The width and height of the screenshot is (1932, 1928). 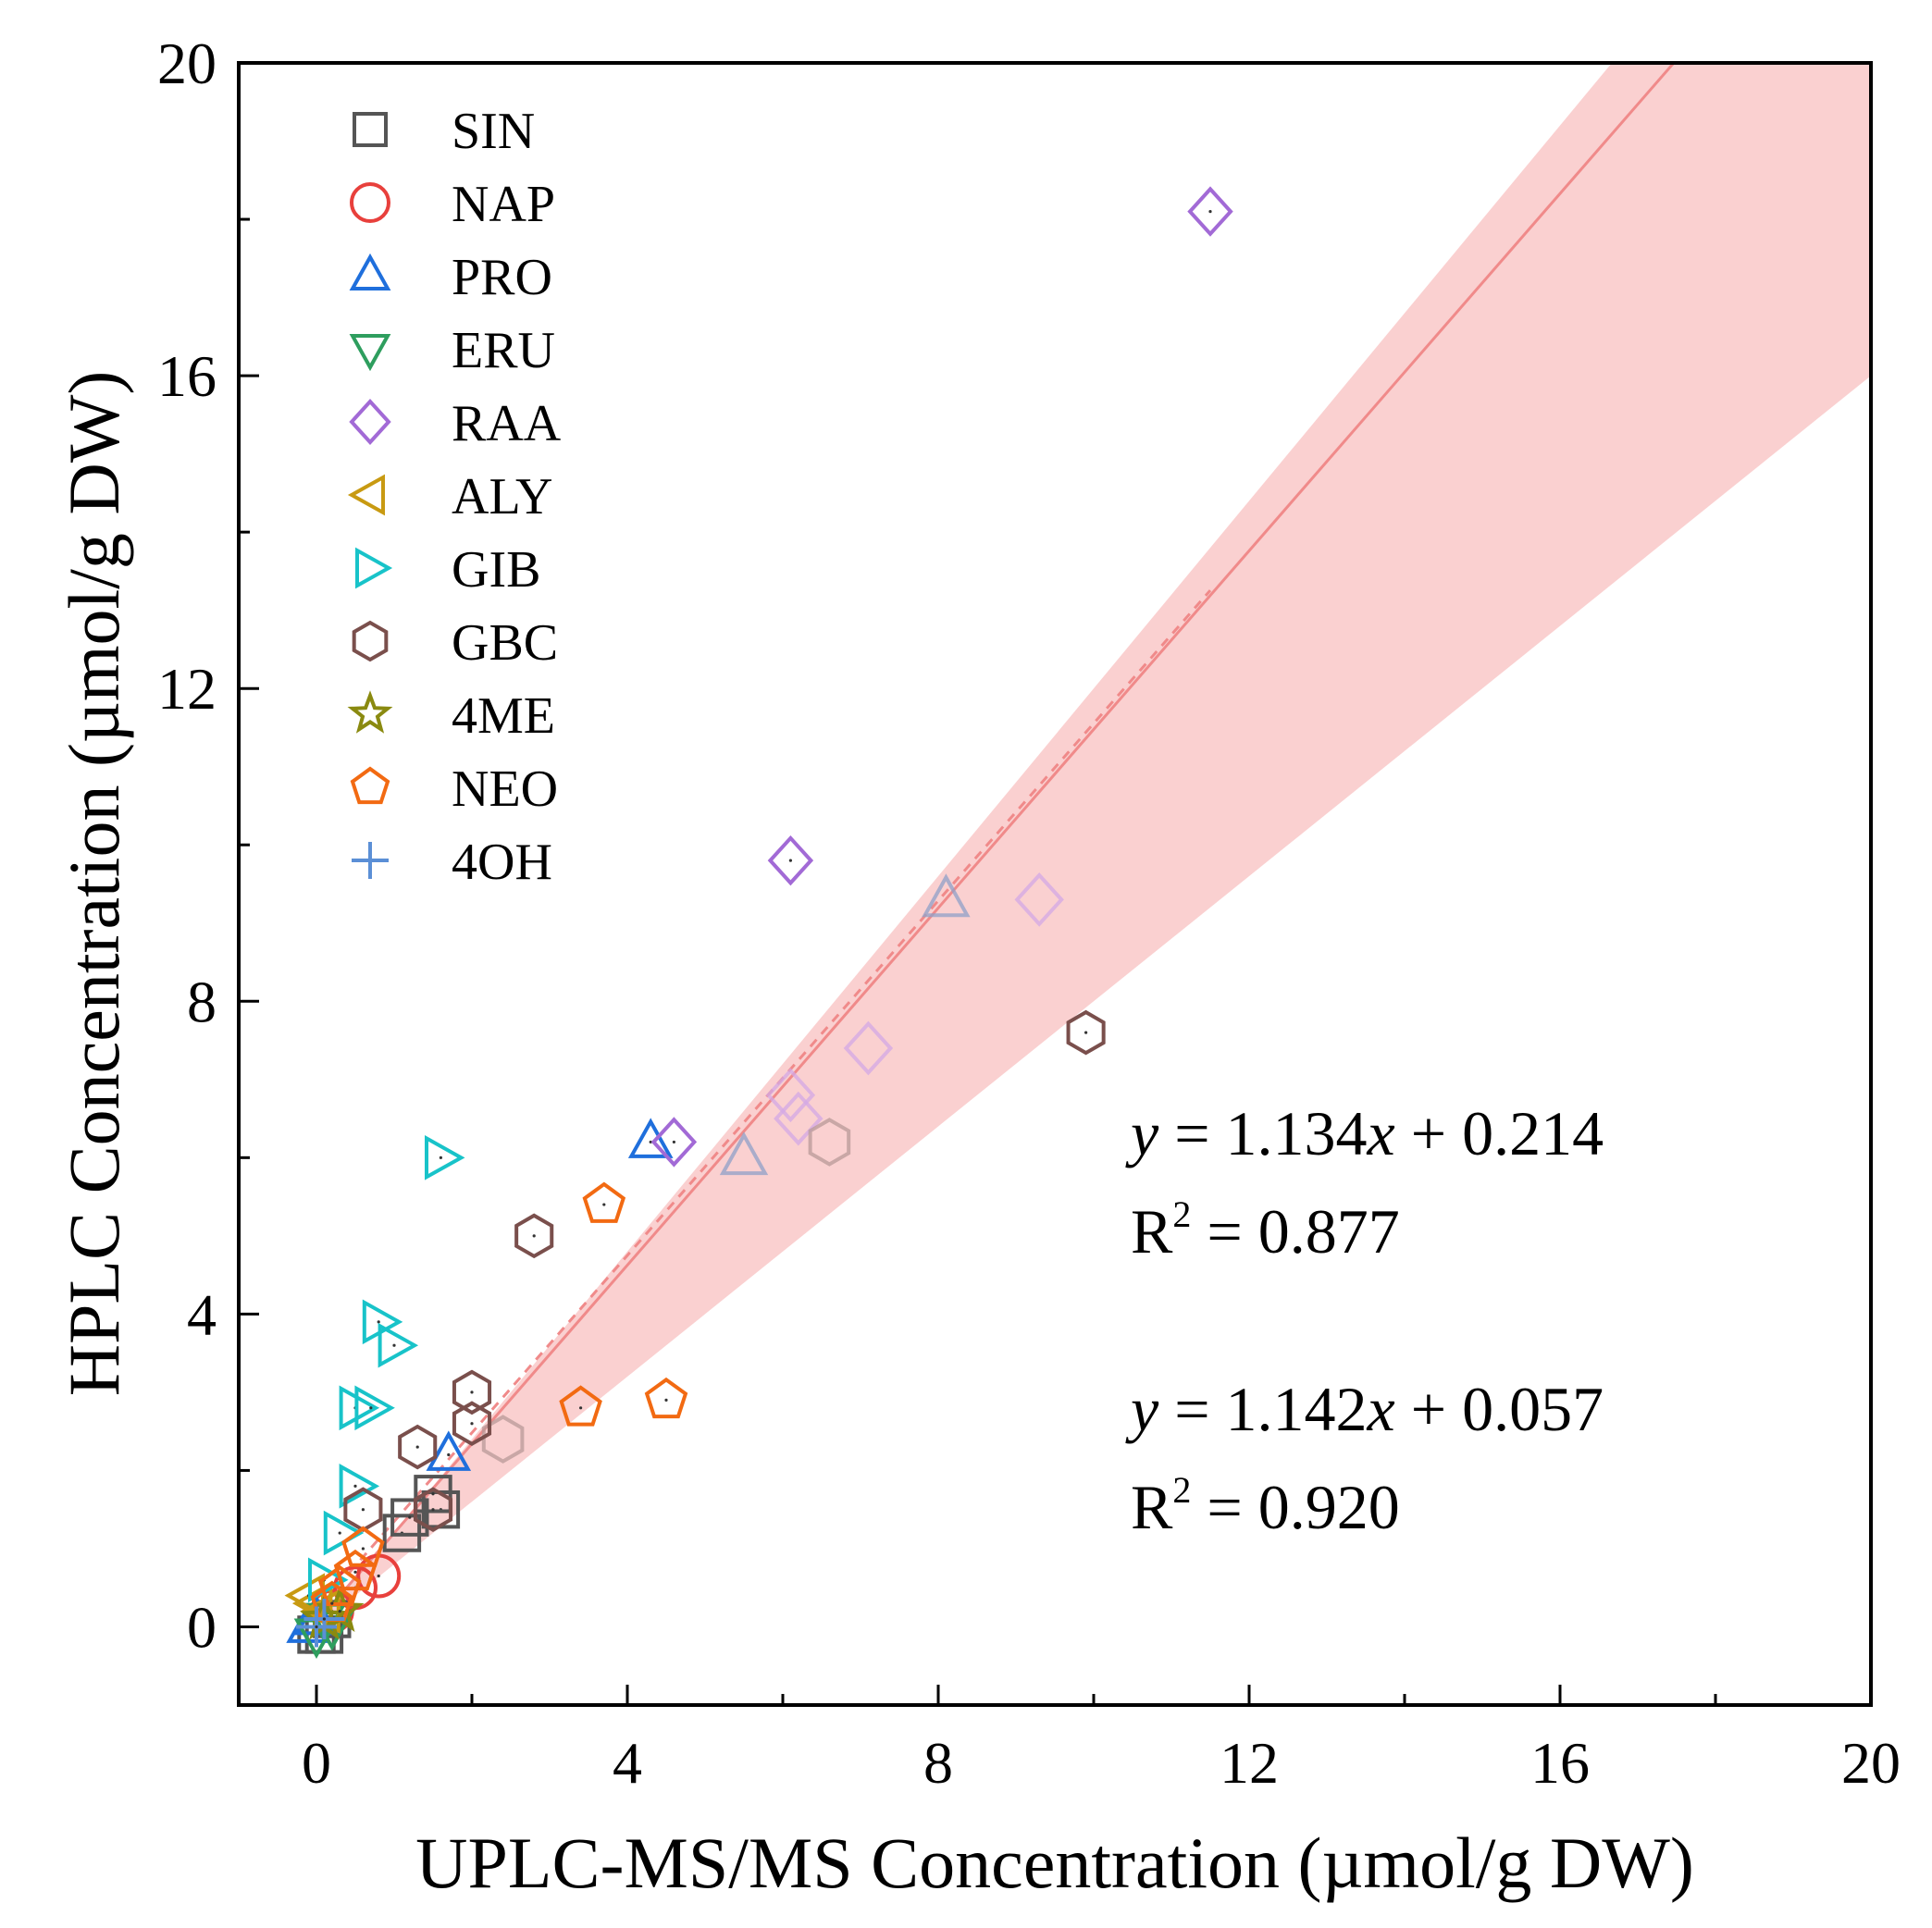 What do you see at coordinates (187, 376) in the screenshot?
I see `y-tick-label: 16` at bounding box center [187, 376].